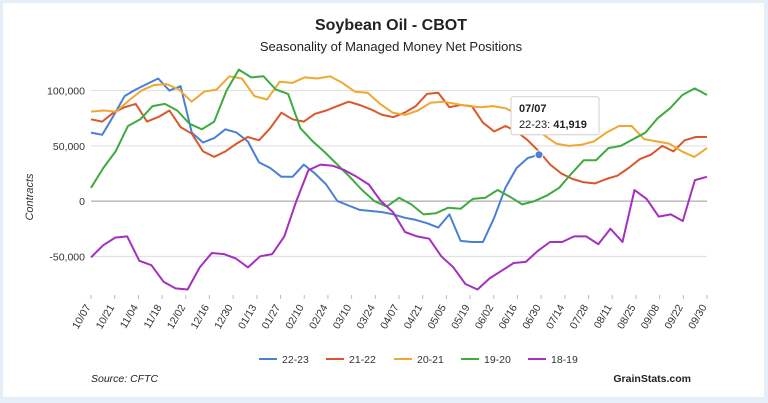  I want to click on x-tick-label: 11/18, so click(153, 316).